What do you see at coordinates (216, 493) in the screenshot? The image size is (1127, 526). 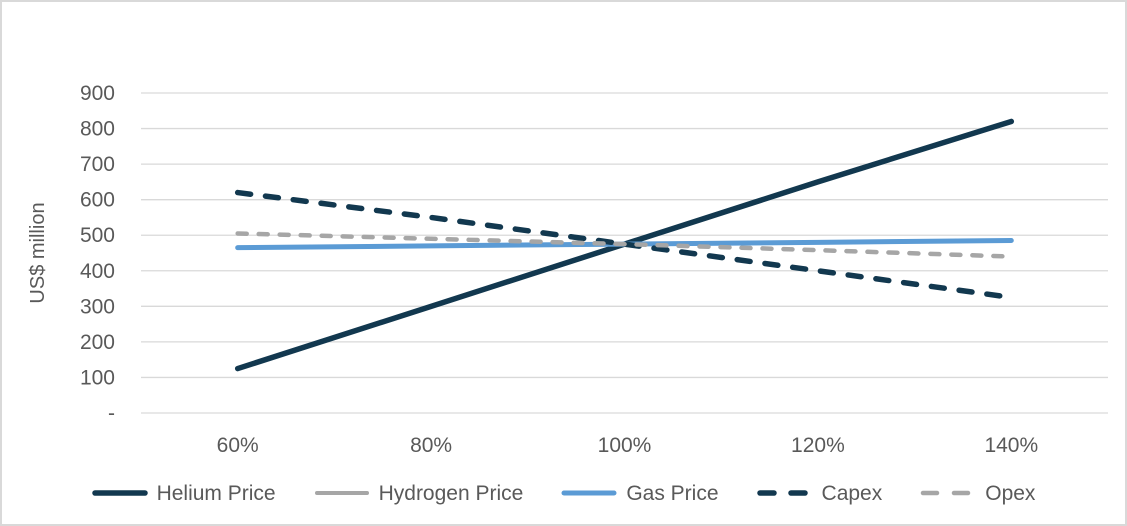 I see `legend-label-helium-price: Helium Price` at bounding box center [216, 493].